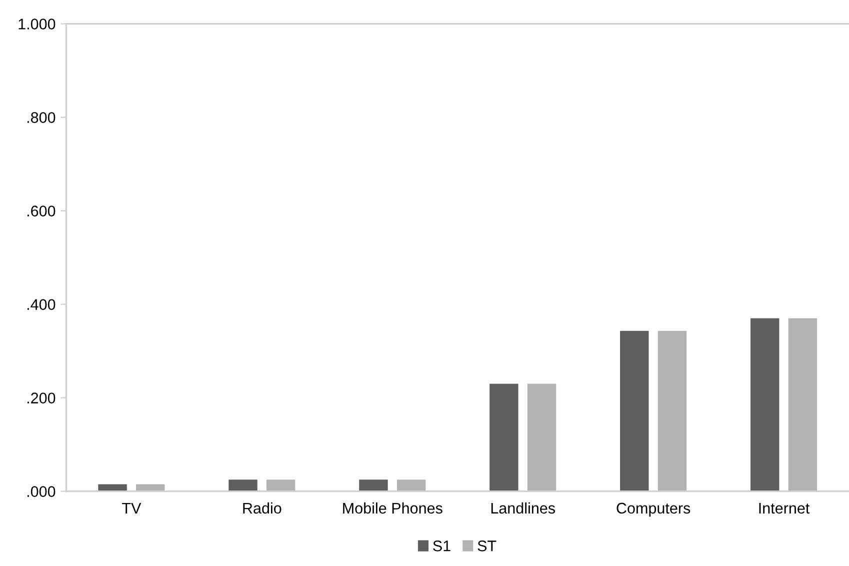  Describe the element at coordinates (37, 24) in the screenshot. I see `y-tick-label: 1.000` at that location.